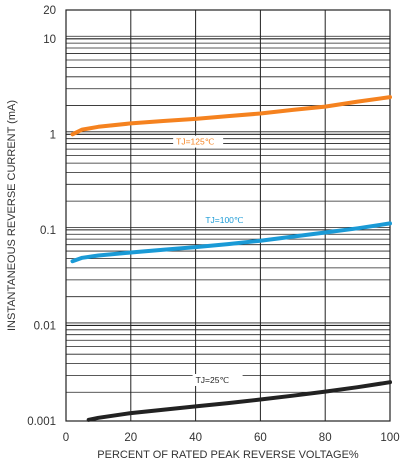  What do you see at coordinates (49, 40) in the screenshot?
I see `y-tick-label: 10` at bounding box center [49, 40].